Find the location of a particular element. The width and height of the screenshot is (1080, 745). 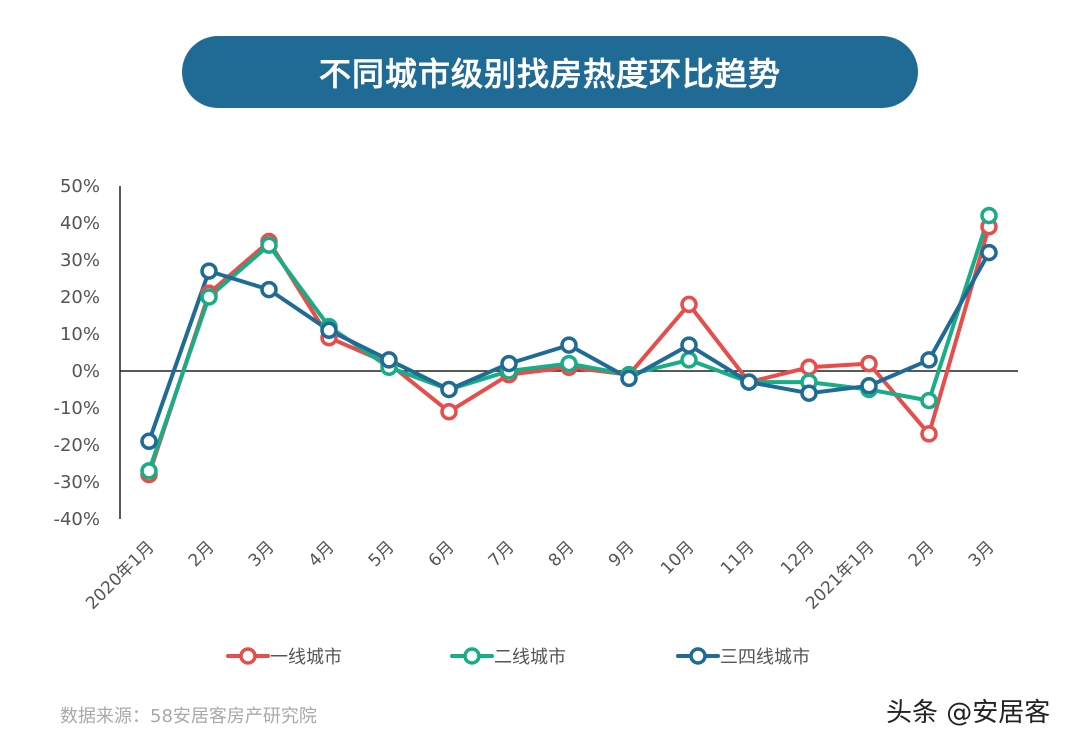

y-tick-label: 30% is located at coordinates (80, 260).